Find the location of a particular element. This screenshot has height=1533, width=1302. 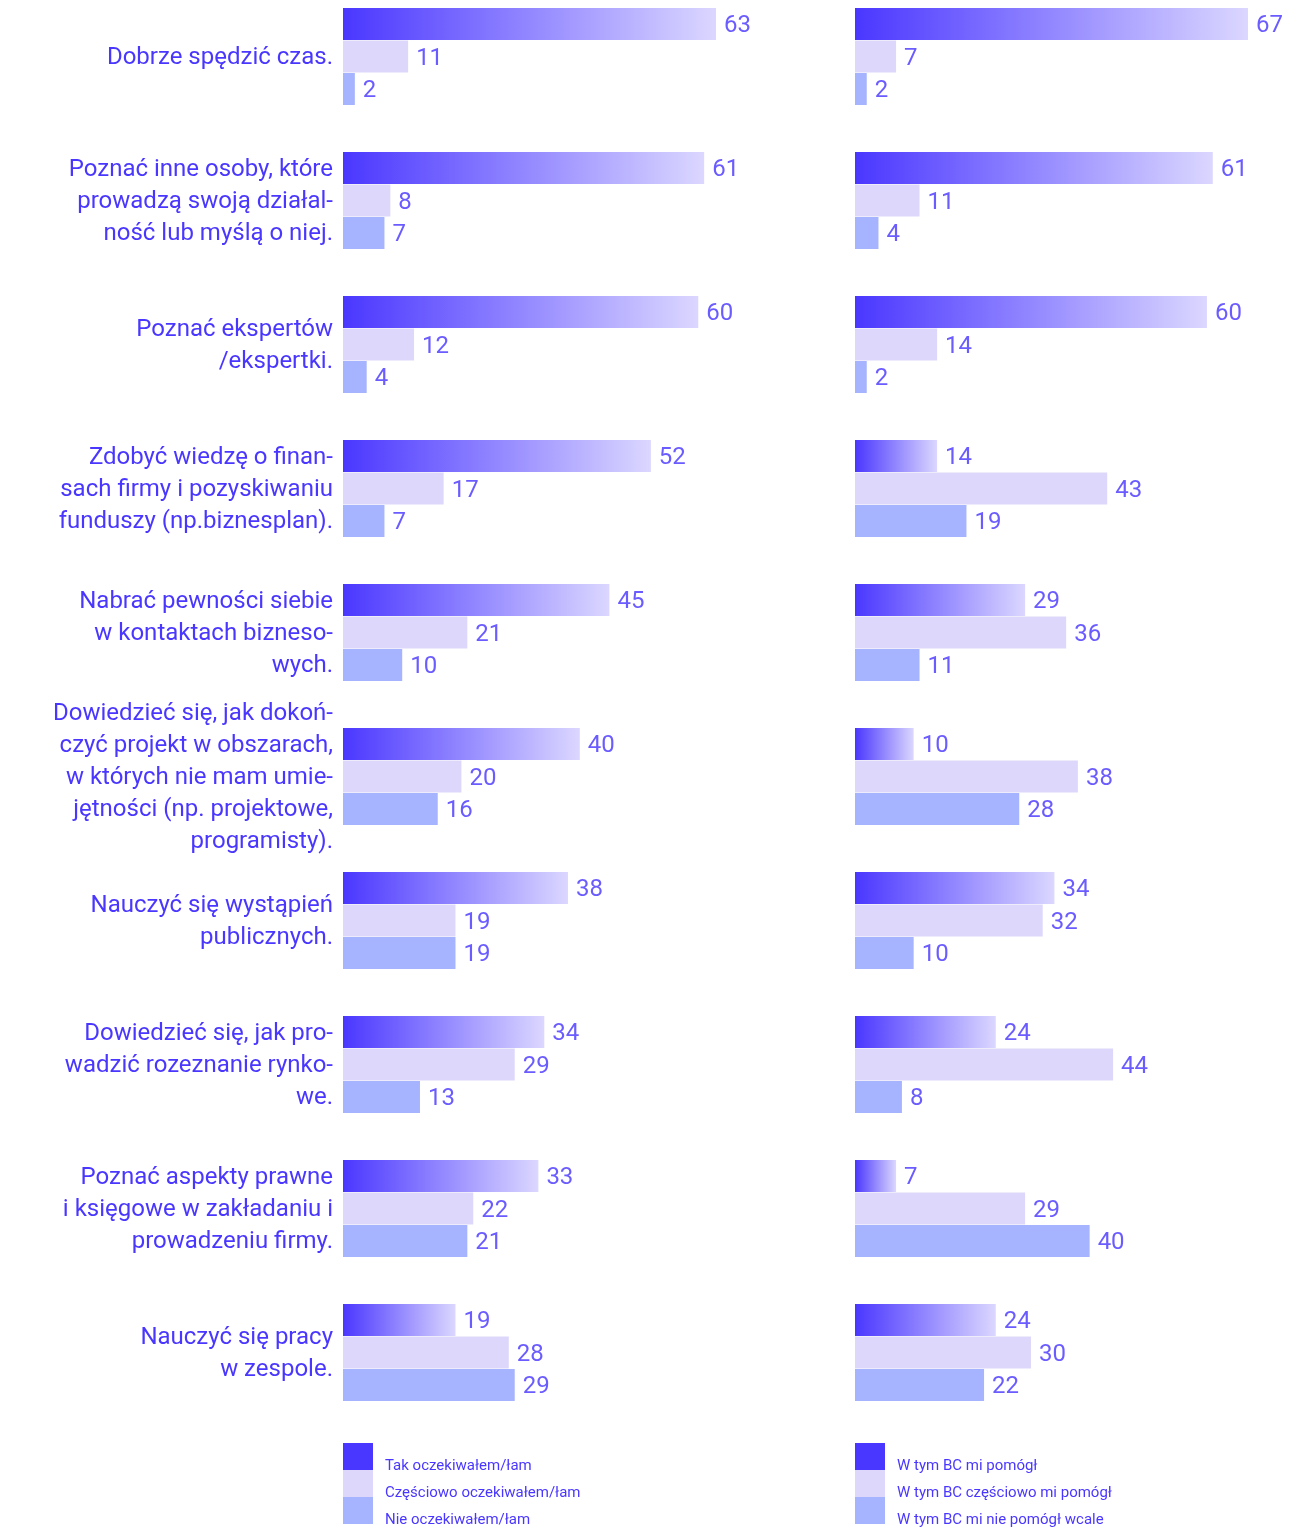

data-label: 67 is located at coordinates (1269, 24).